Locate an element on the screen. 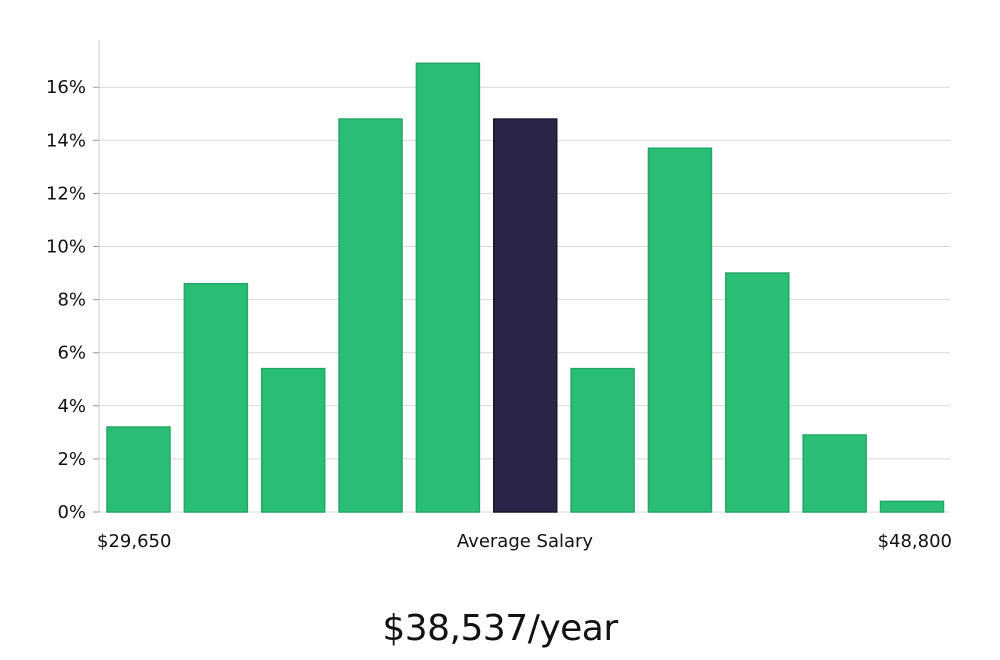  x-max-label: $48,800 is located at coordinates (915, 541).